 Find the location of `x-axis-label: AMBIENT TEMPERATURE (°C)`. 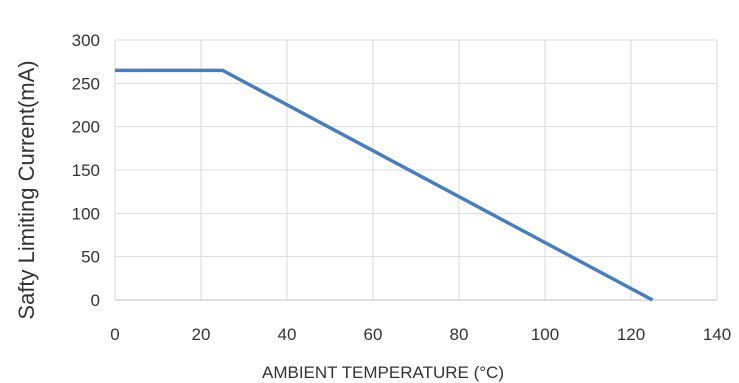

x-axis-label: AMBIENT TEMPERATURE (°C) is located at coordinates (383, 372).